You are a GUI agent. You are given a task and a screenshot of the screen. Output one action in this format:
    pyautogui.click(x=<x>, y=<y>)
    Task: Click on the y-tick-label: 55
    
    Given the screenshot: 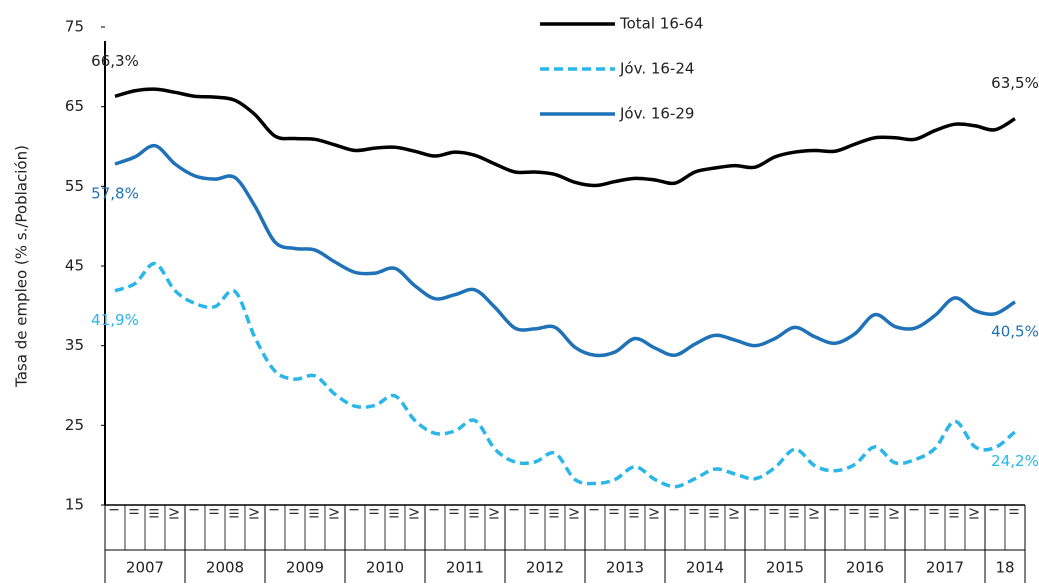 What is the action you would take?
    pyautogui.click(x=74, y=186)
    